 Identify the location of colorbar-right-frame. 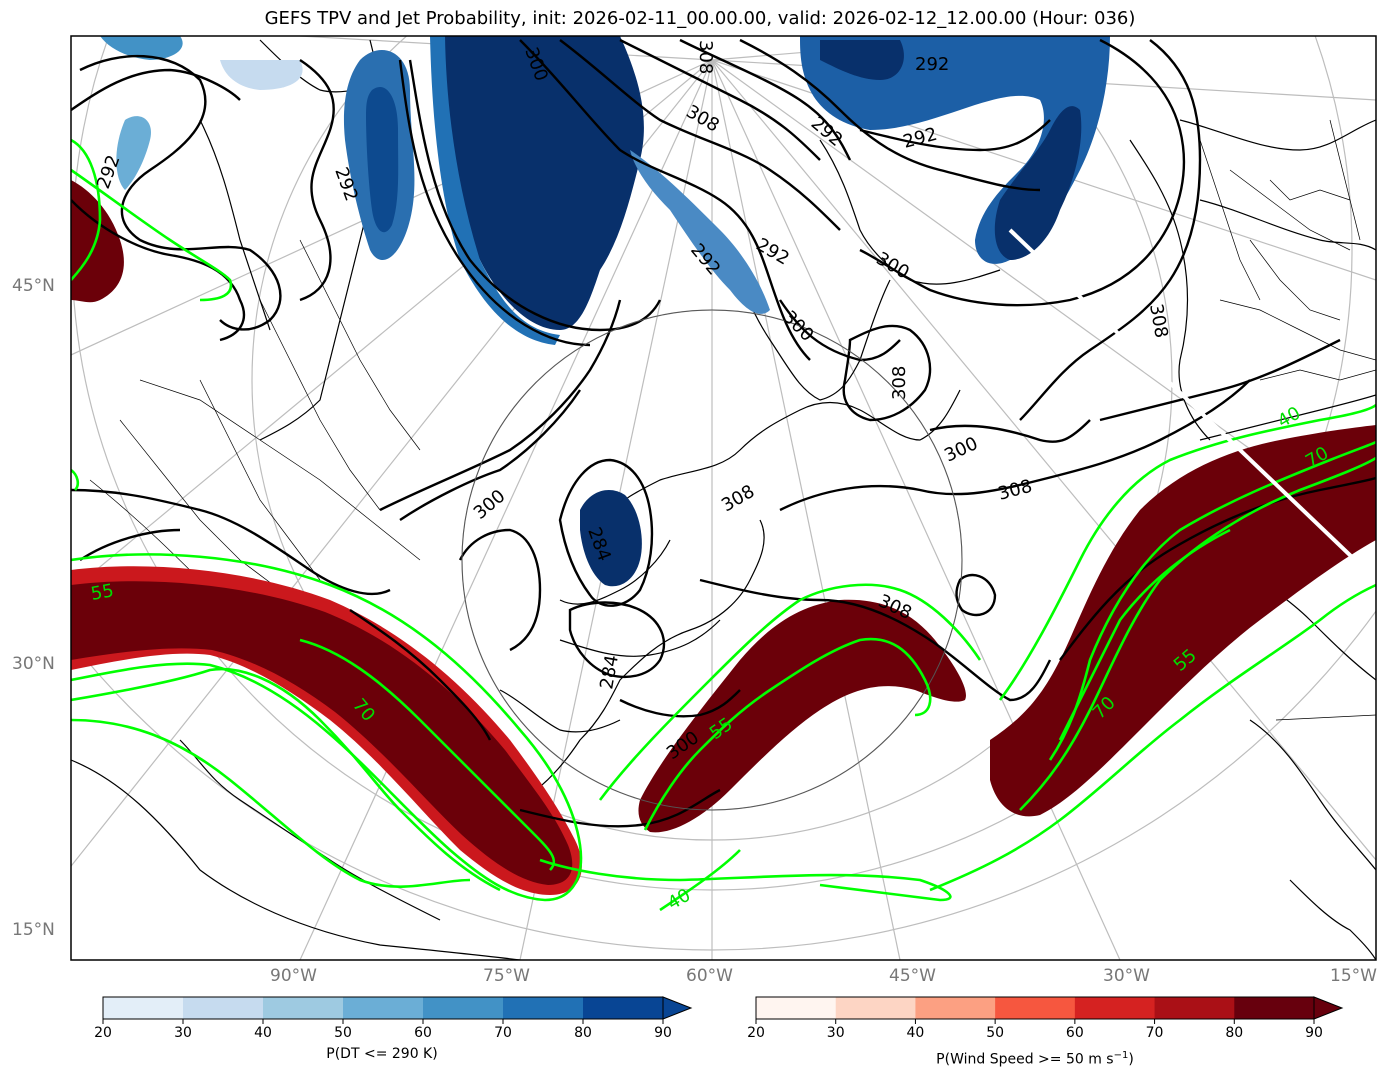
(1035, 1008).